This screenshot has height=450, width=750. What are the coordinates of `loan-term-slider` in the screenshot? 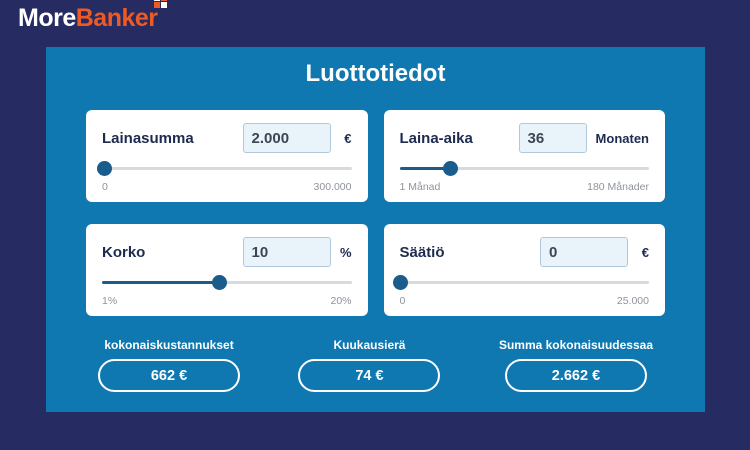 It's located at (524, 168).